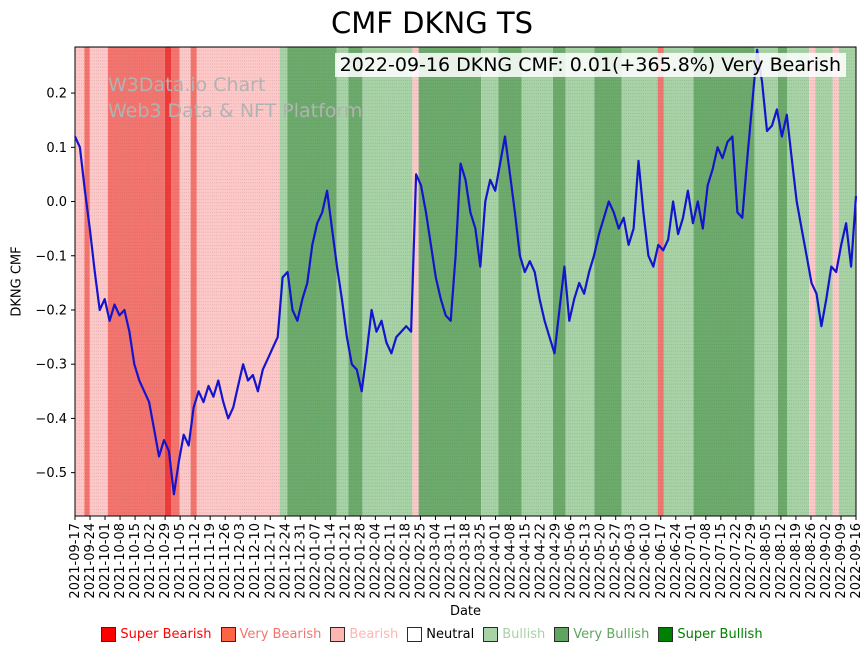  What do you see at coordinates (375, 561) in the screenshot?
I see `svg-text: 2022-02-04` at bounding box center [375, 561].